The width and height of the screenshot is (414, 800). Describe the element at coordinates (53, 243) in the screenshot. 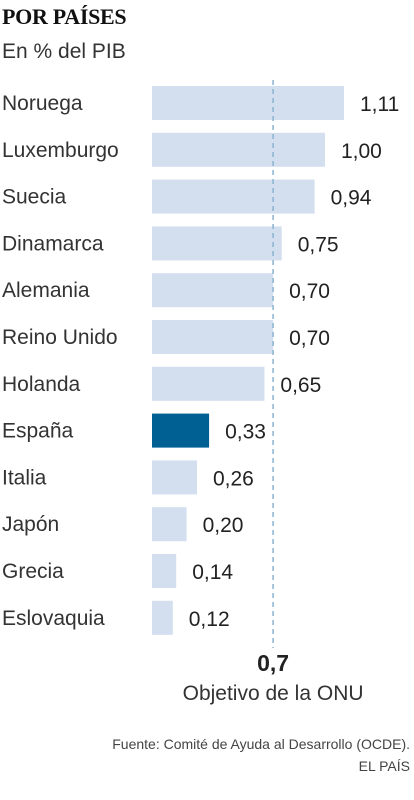

I see `category-label-3: Dinamarca` at that location.